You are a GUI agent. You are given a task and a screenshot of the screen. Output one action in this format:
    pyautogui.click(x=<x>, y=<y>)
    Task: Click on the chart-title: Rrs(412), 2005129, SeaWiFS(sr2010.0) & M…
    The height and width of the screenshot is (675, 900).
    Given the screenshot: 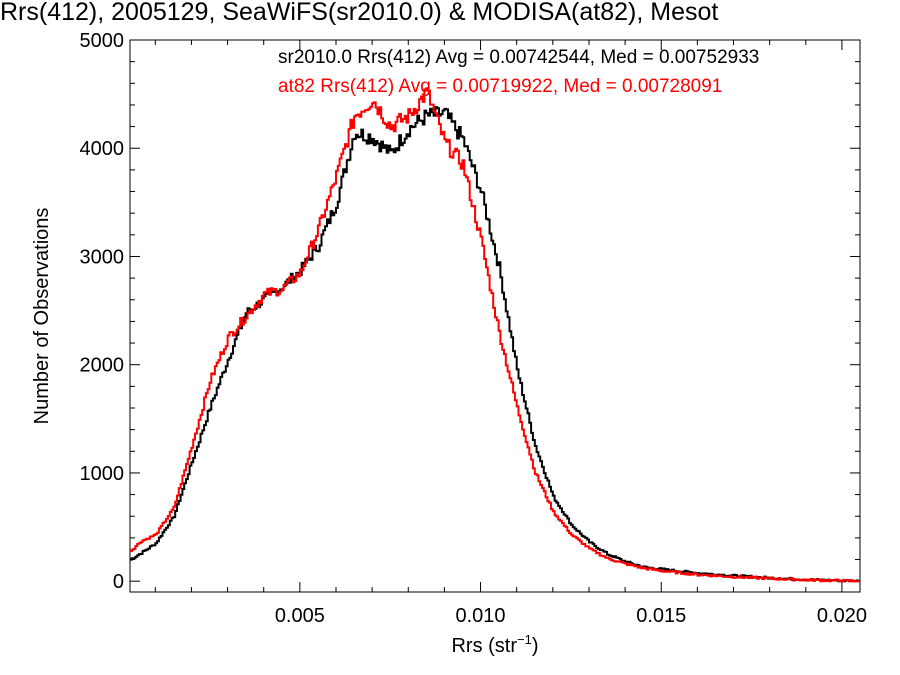 What is the action you would take?
    pyautogui.click(x=359, y=13)
    